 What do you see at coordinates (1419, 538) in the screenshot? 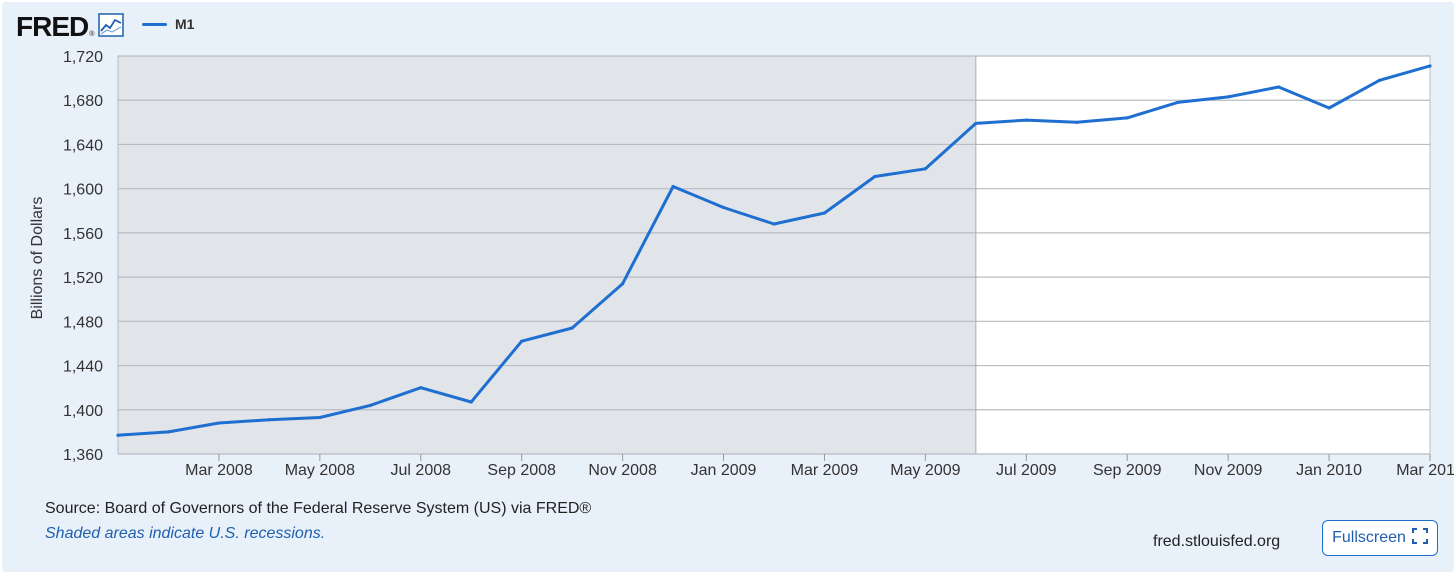
I see `expand-icon` at bounding box center [1419, 538].